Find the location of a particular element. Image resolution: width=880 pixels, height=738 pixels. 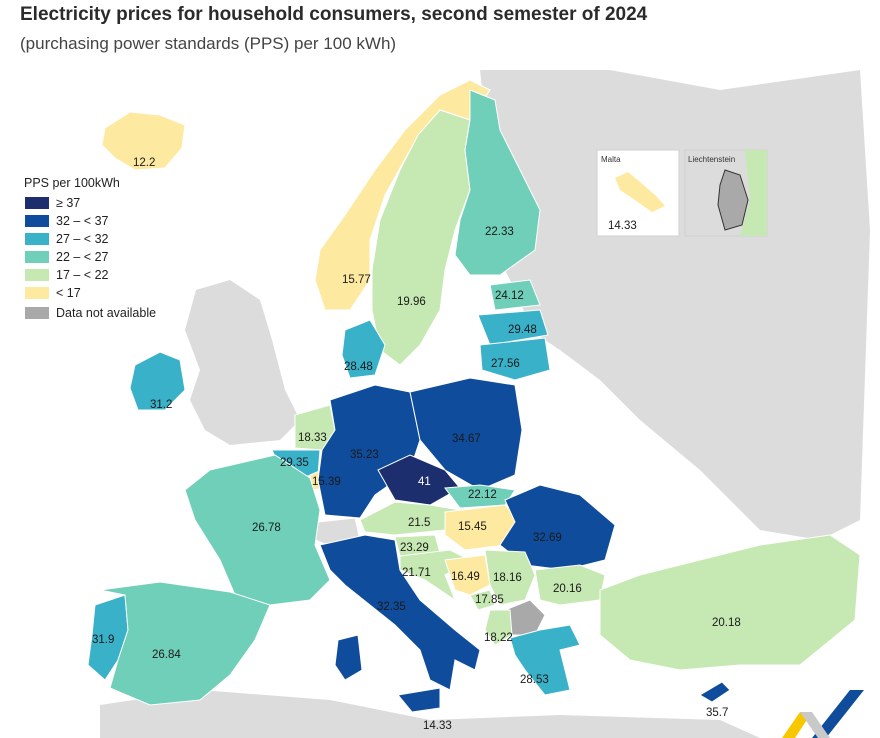

region-sardinia is located at coordinates (348, 657).